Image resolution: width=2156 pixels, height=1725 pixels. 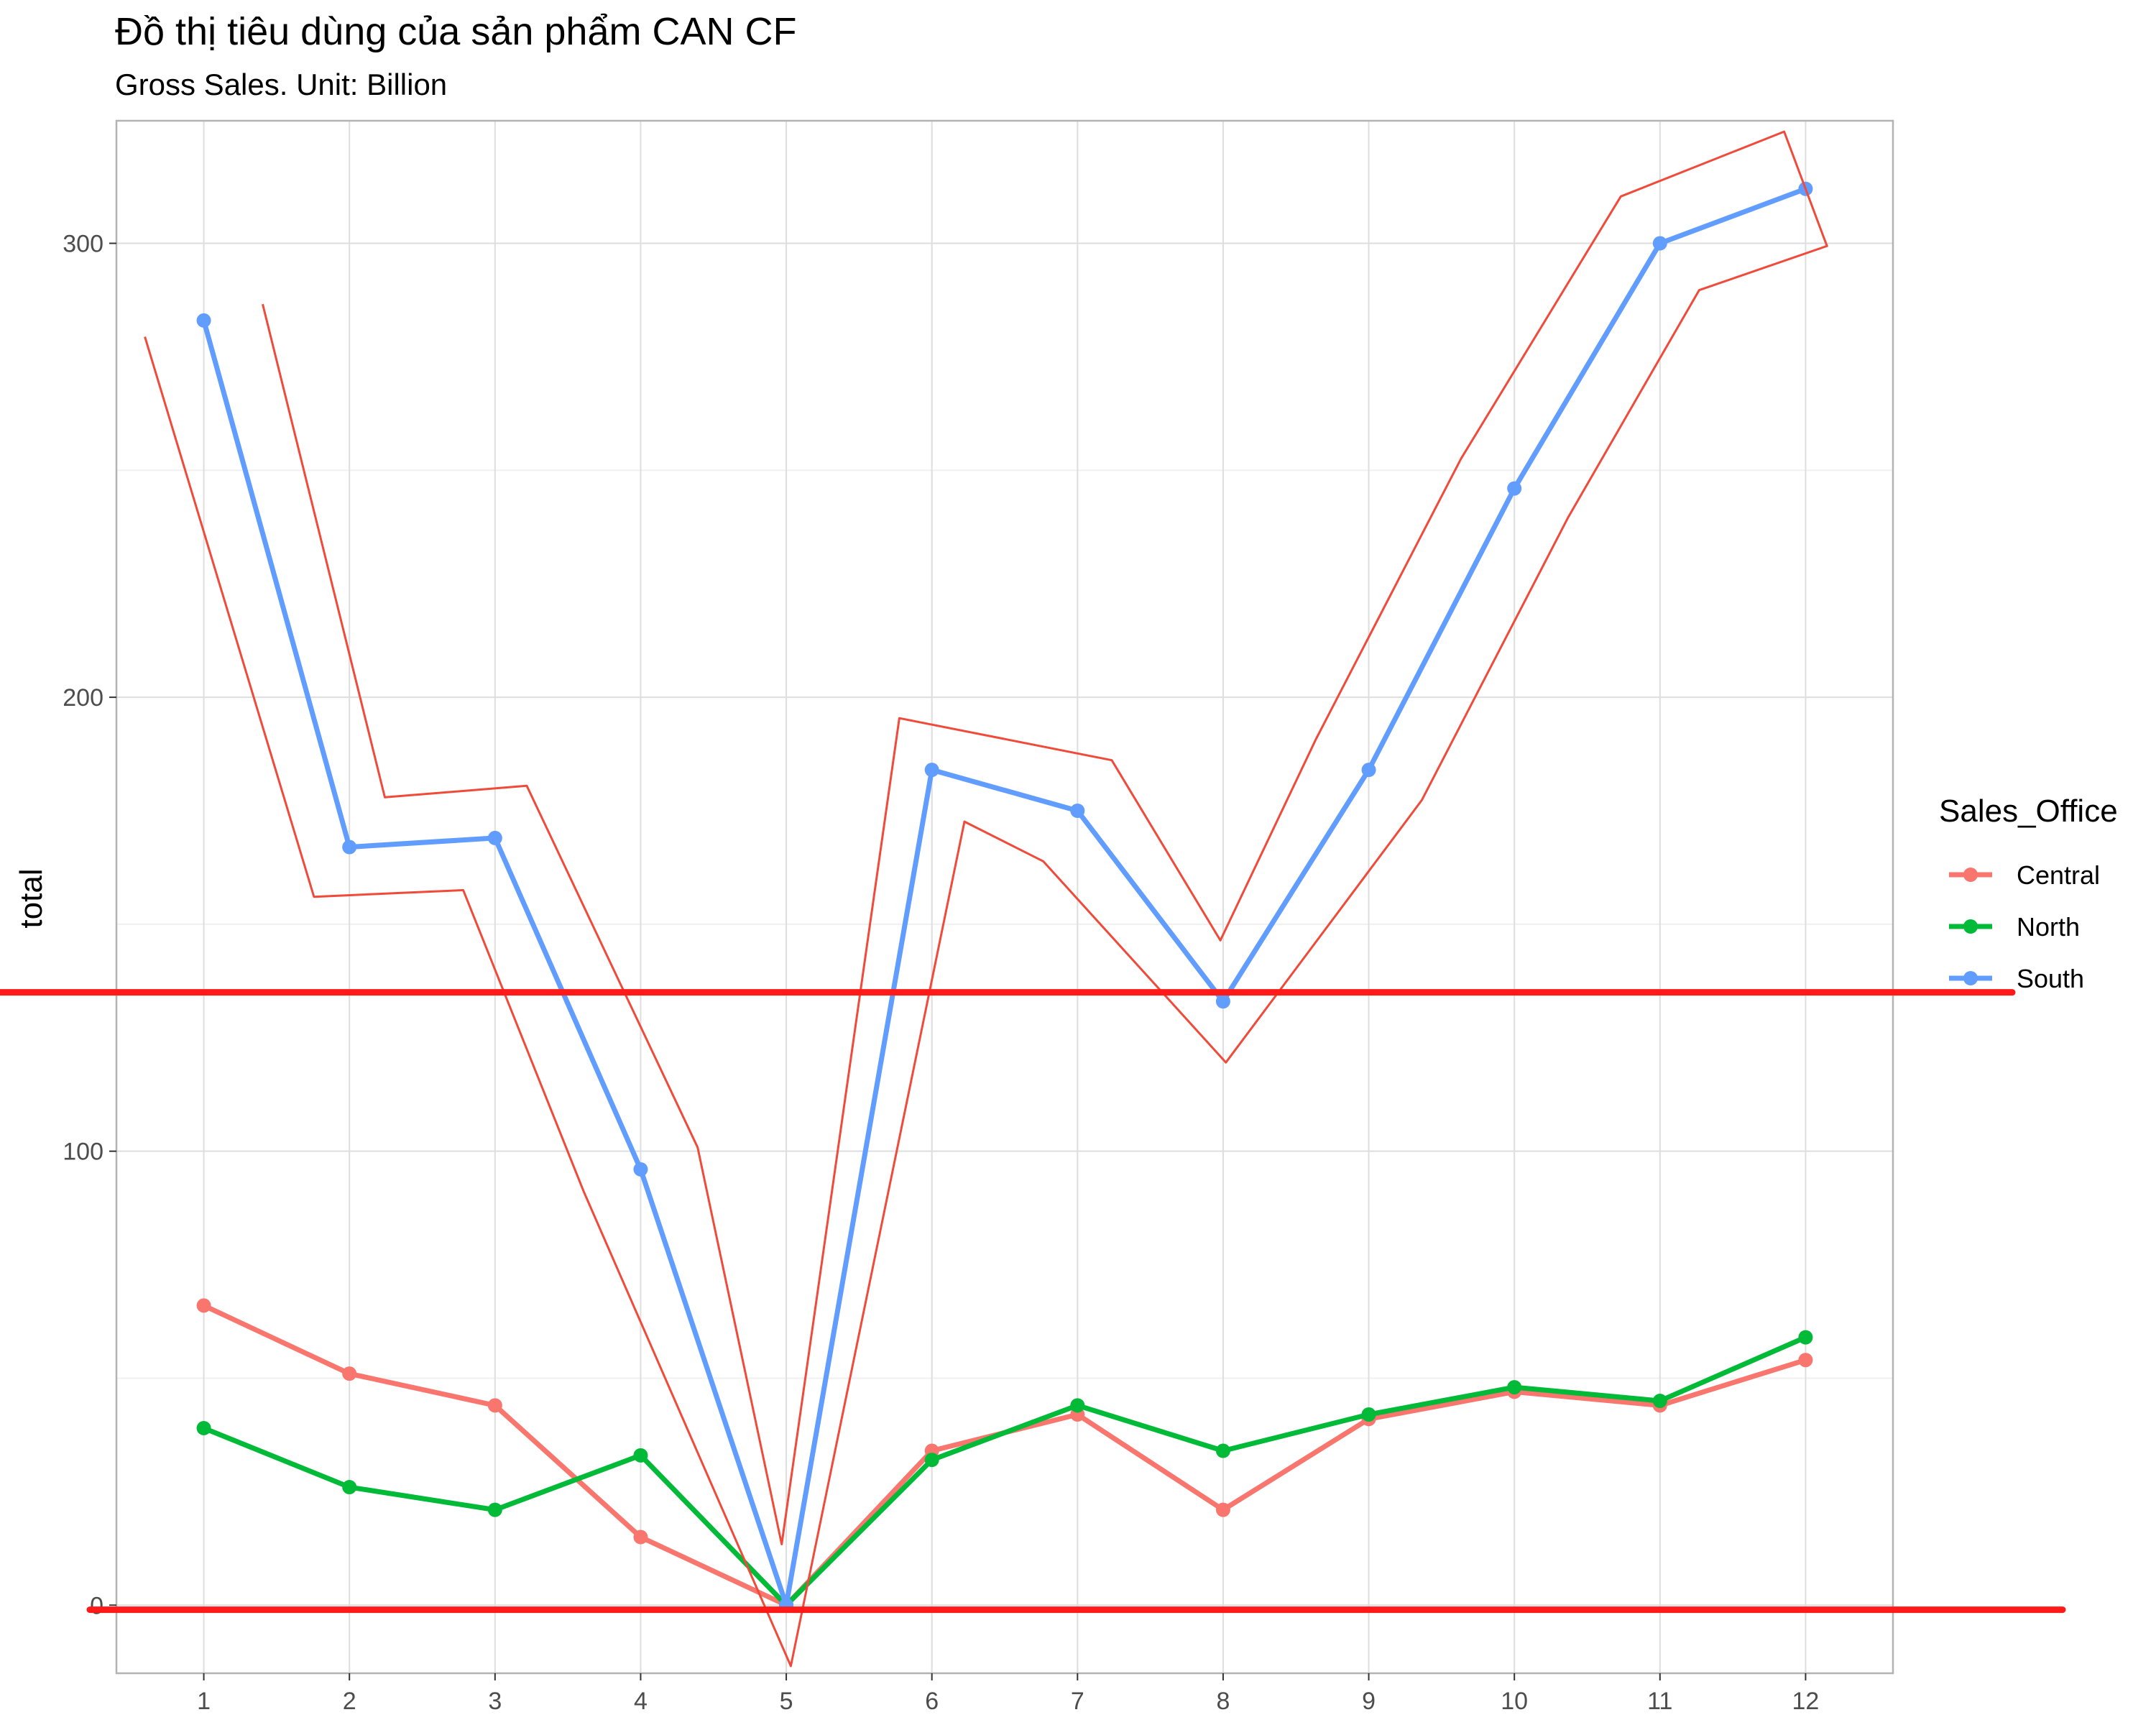 What do you see at coordinates (641, 1701) in the screenshot?
I see `x-tick-label: 4` at bounding box center [641, 1701].